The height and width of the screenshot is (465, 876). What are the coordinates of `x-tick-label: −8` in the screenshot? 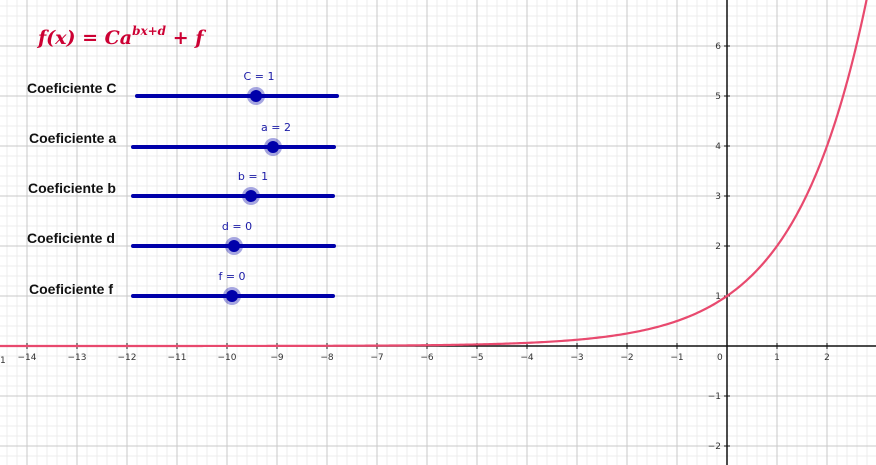 It's located at (327, 358).